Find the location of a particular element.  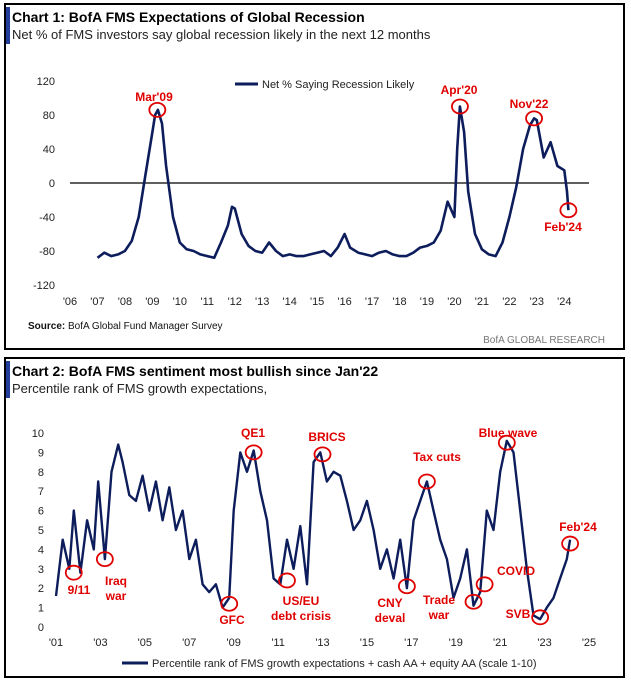

chart1-source: Source: BofA Global Fund Manager Survey is located at coordinates (125, 326).